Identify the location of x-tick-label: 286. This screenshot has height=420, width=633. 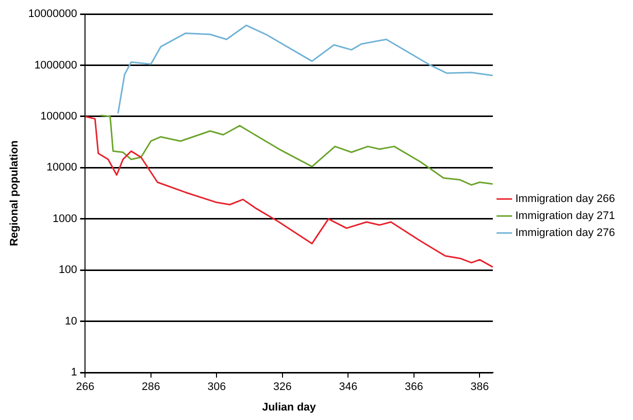
(151, 387).